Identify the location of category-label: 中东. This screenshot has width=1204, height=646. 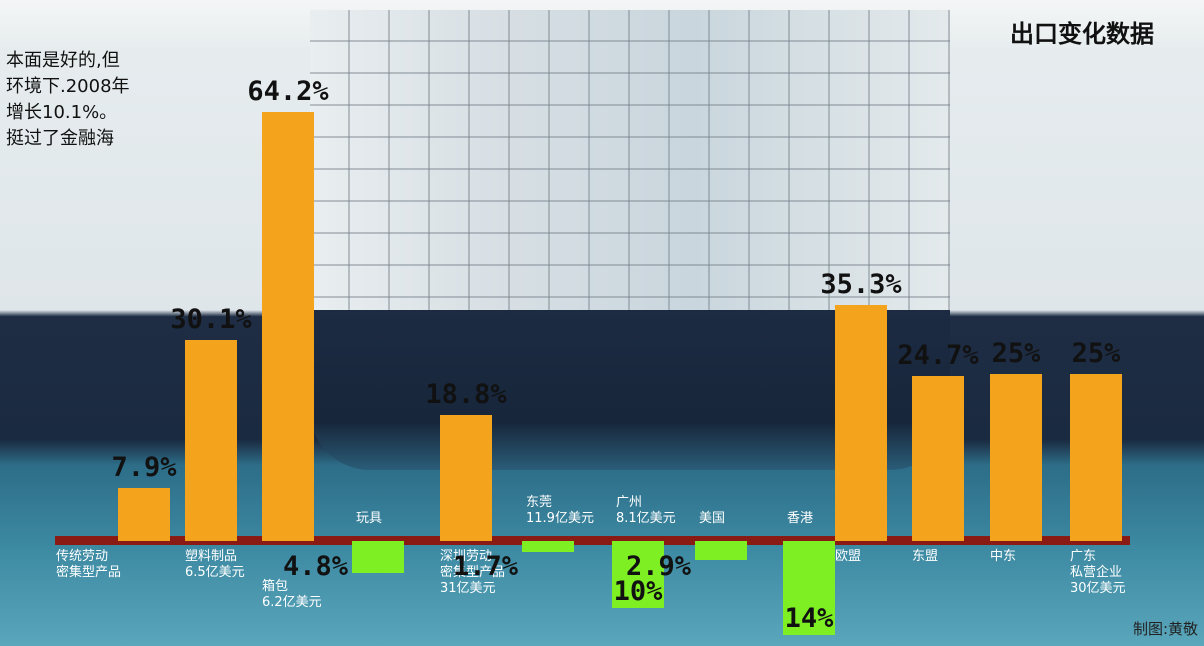
(1003, 556).